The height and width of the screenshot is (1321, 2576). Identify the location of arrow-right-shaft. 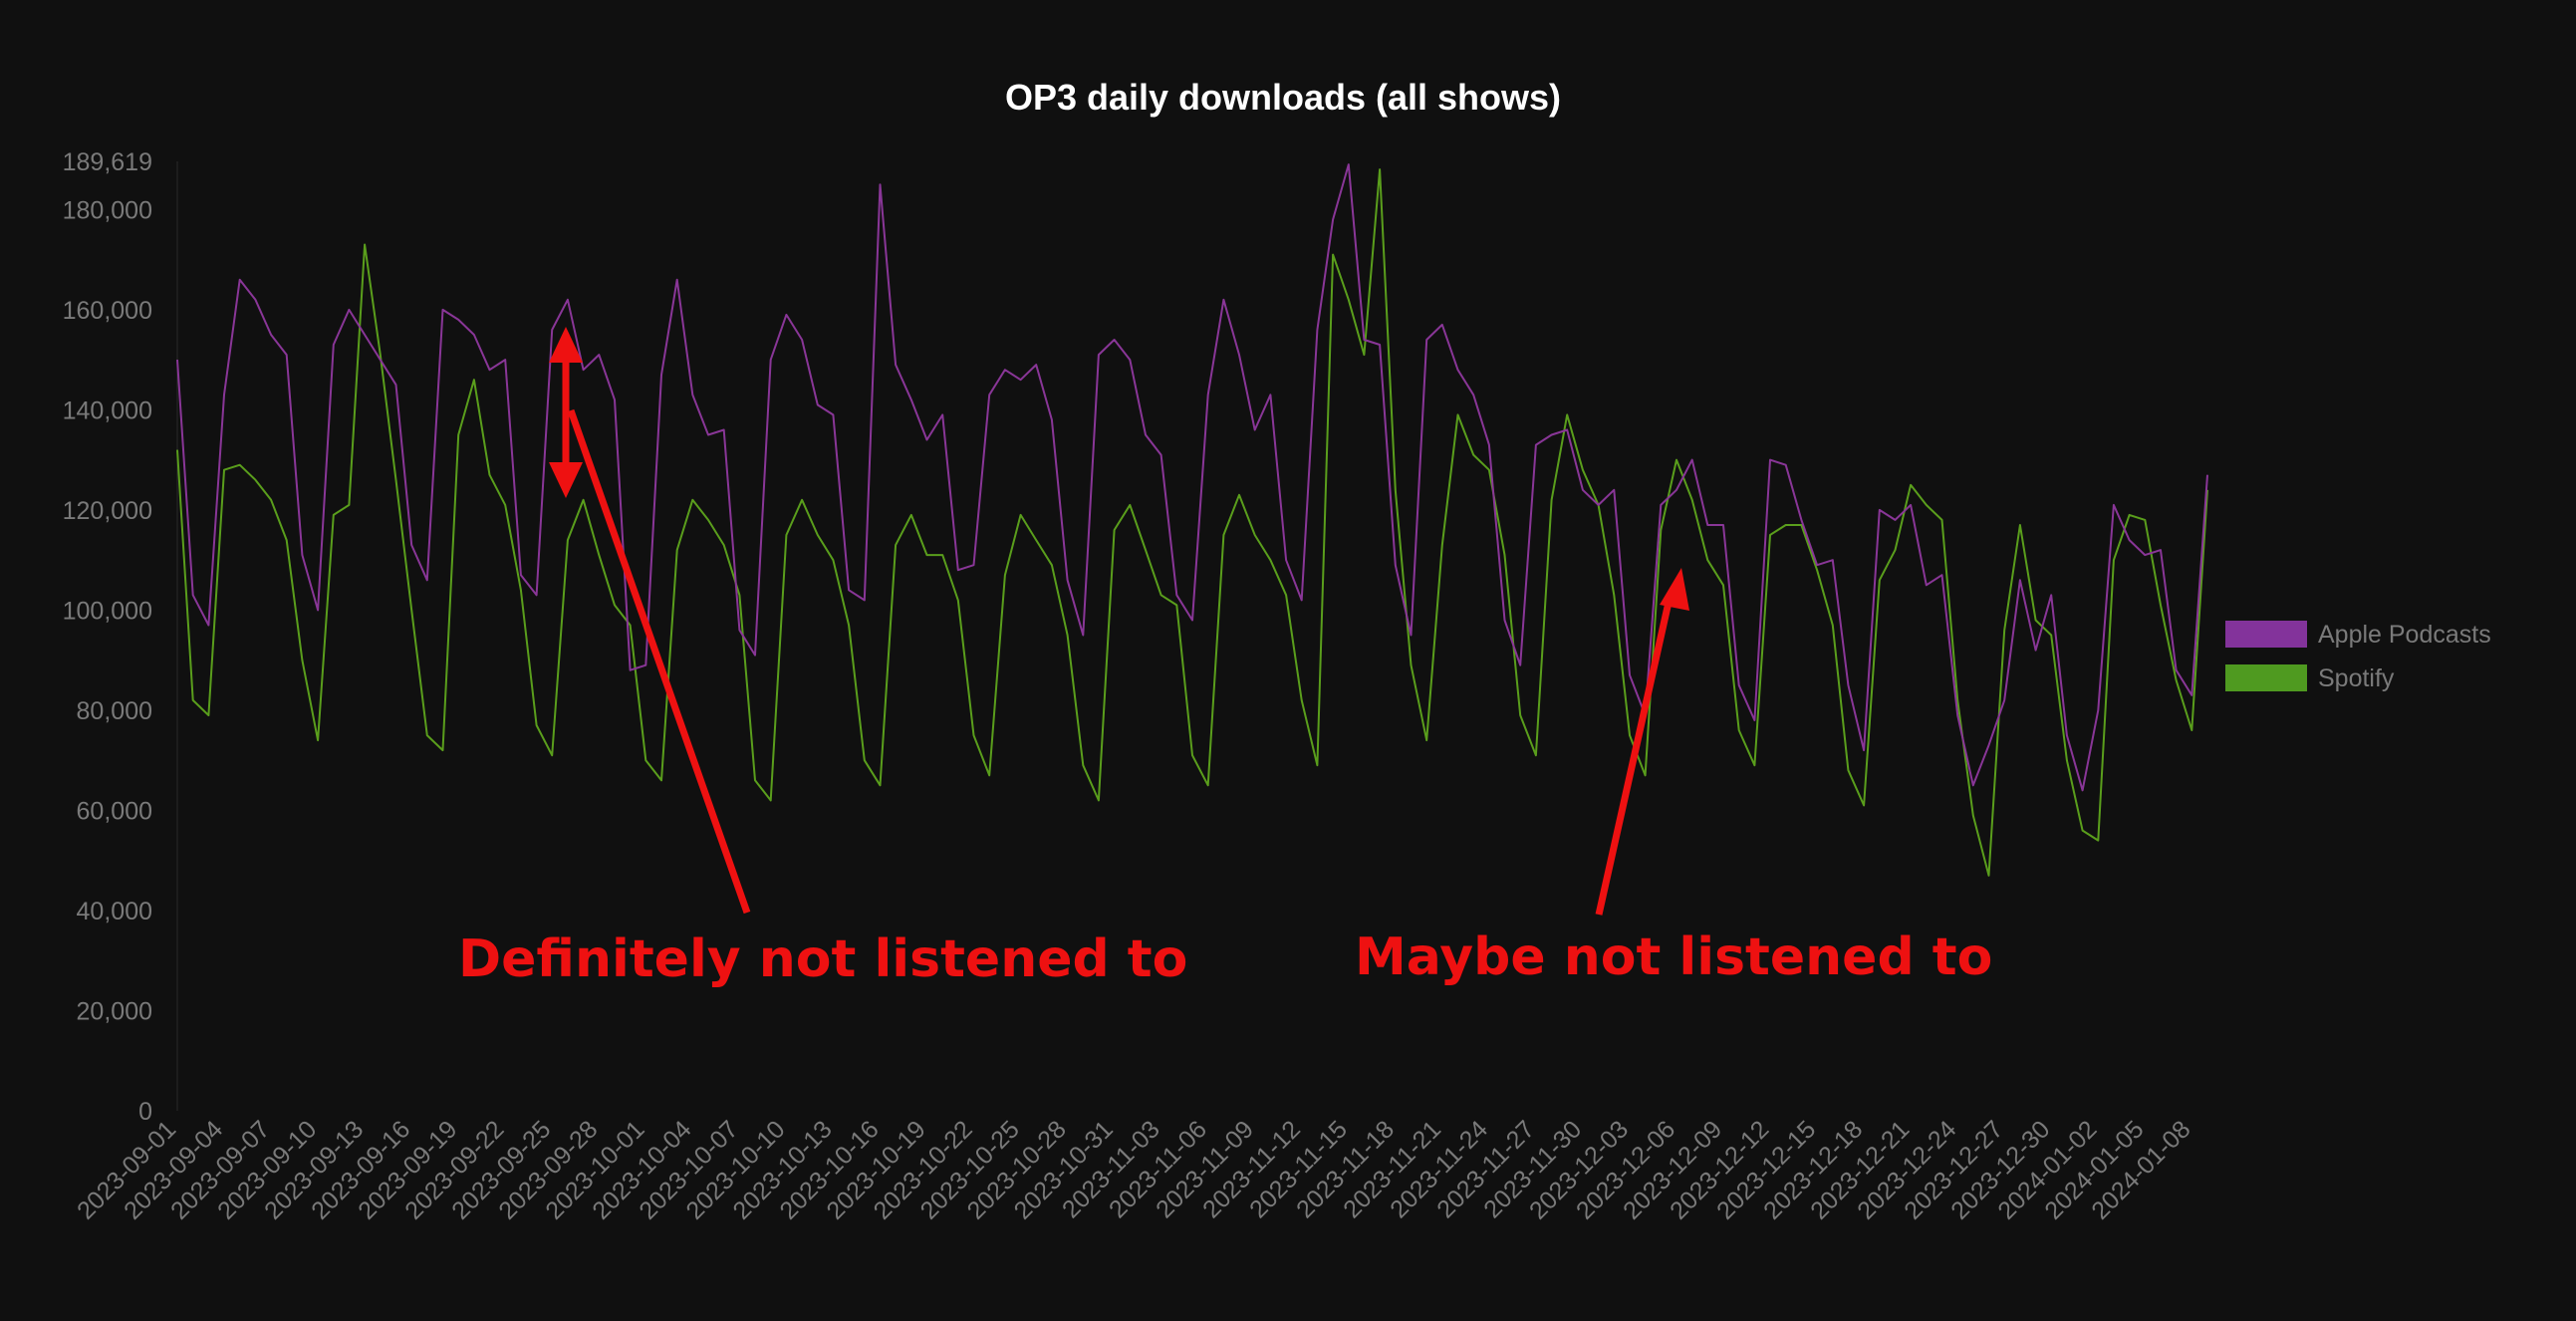
(1634, 757).